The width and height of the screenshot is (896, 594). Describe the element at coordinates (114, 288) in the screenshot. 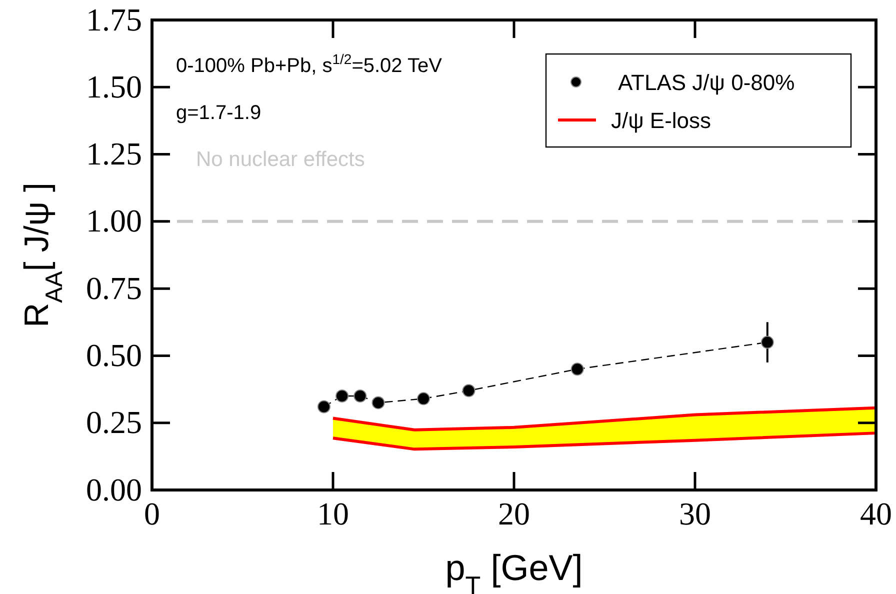

I see `y-tick-label: 0.75` at that location.